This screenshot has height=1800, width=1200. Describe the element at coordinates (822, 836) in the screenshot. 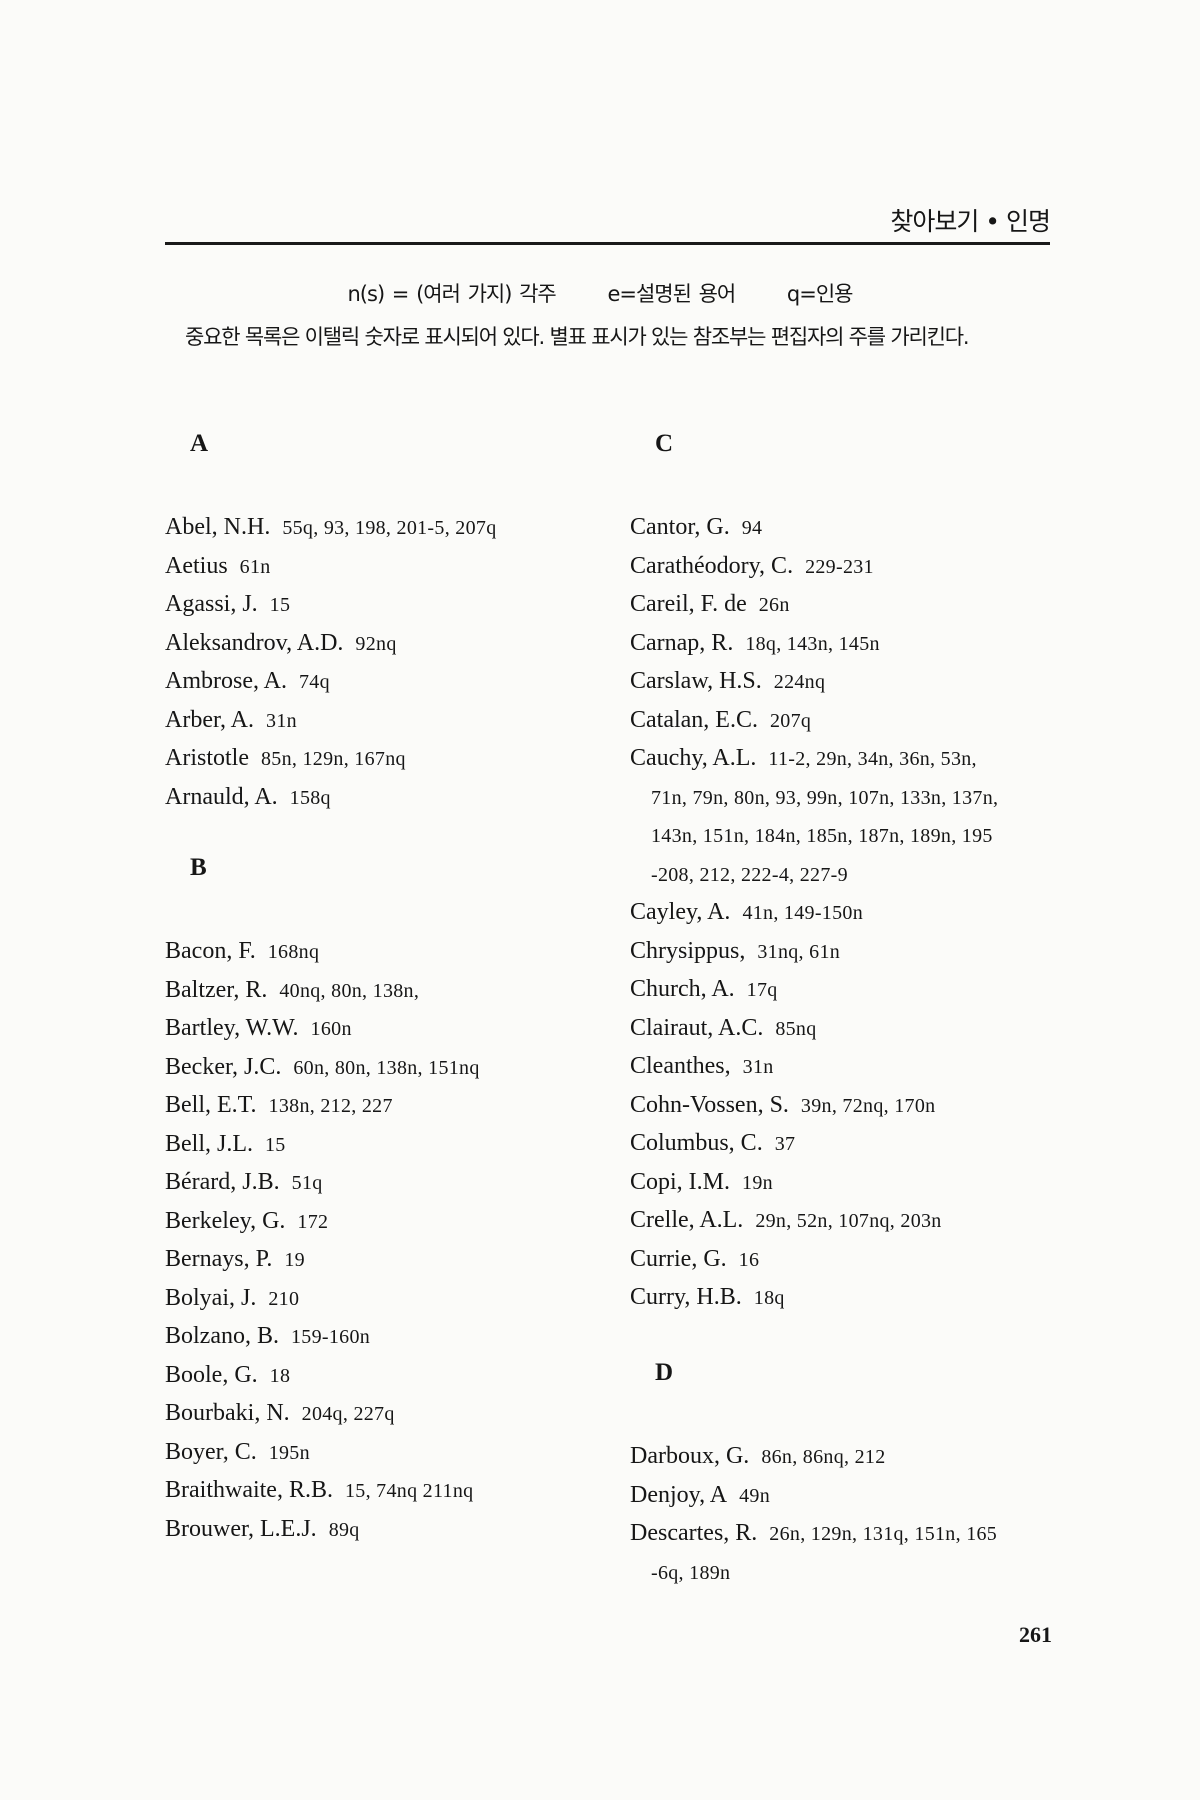

I see `entry-pages-continued: 143n, 151n, 184n, 185n, 187n, 189n, 195` at that location.